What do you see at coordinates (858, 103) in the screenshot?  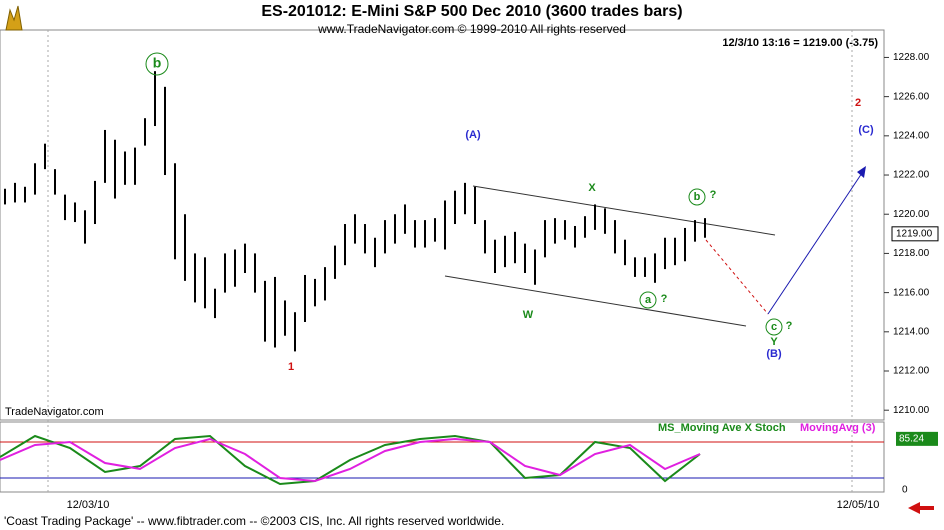 I see `wave-label: 2` at bounding box center [858, 103].